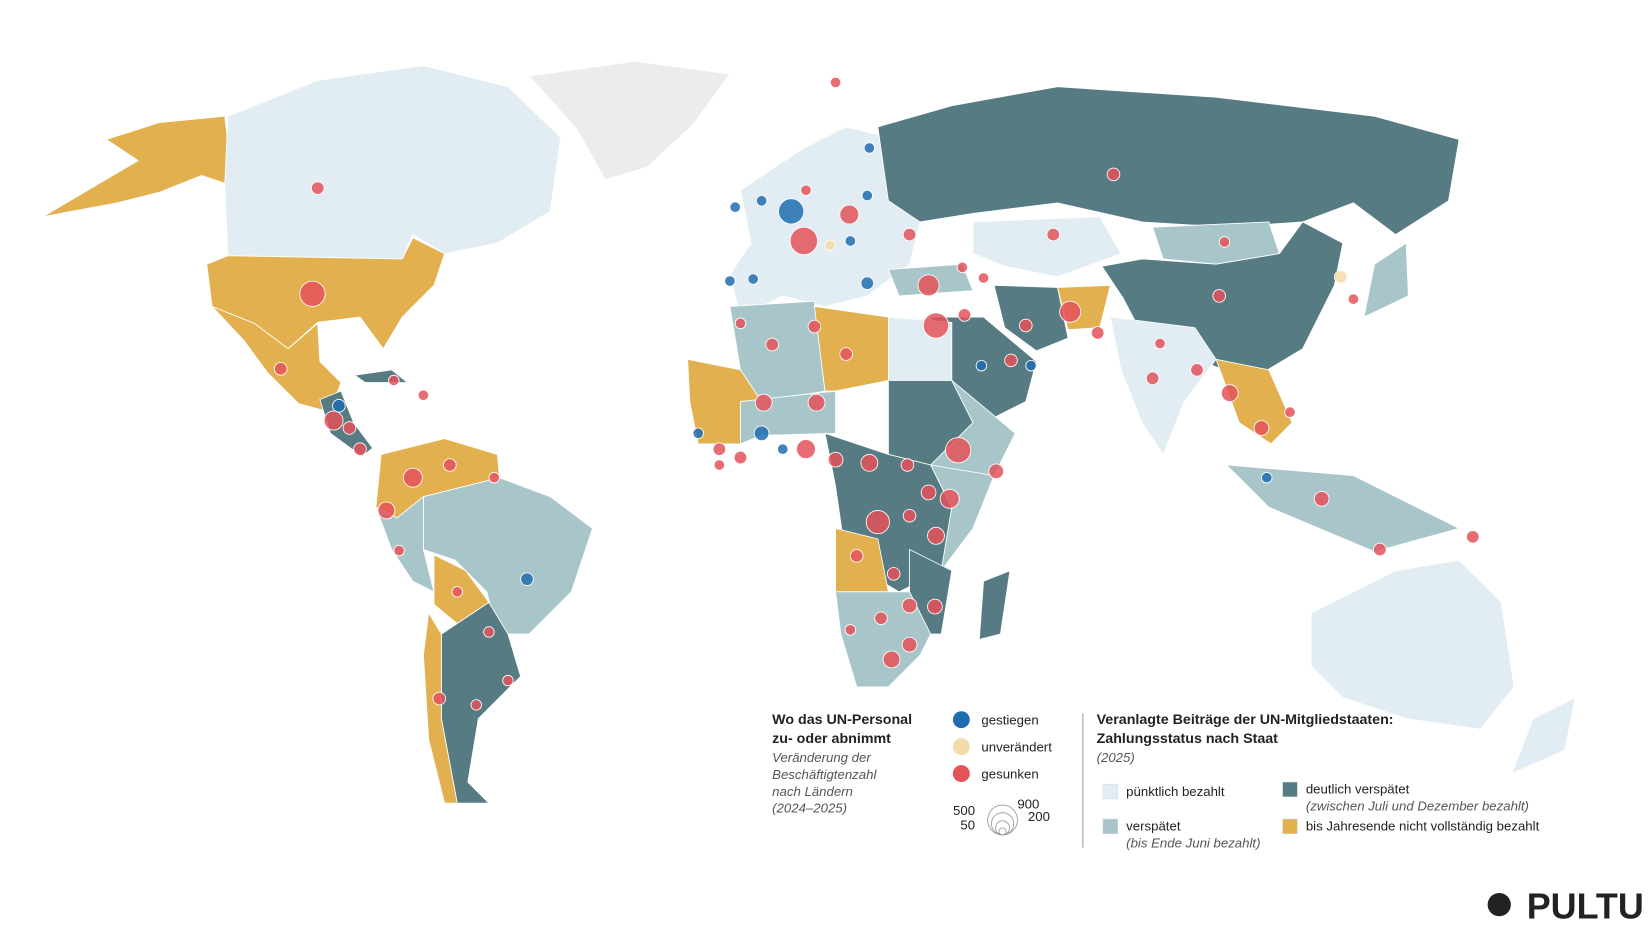  What do you see at coordinates (138, 166) in the screenshot?
I see `alaska` at bounding box center [138, 166].